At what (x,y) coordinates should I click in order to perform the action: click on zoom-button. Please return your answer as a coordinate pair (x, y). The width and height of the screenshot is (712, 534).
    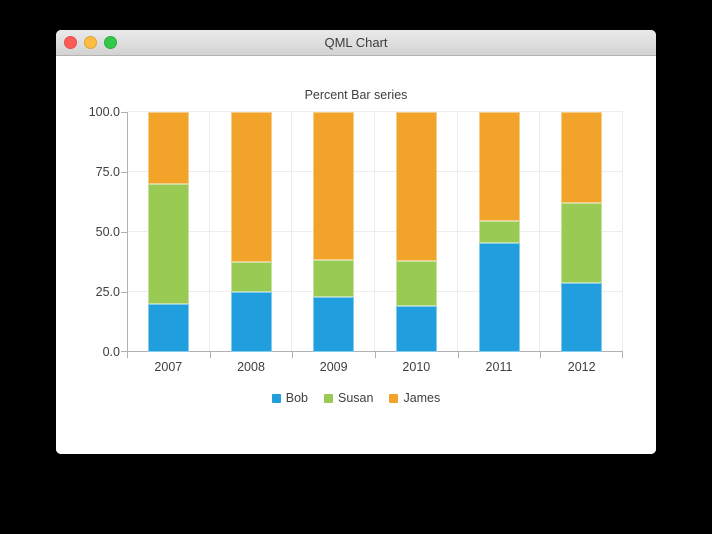
    Looking at the image, I should click on (110, 42).